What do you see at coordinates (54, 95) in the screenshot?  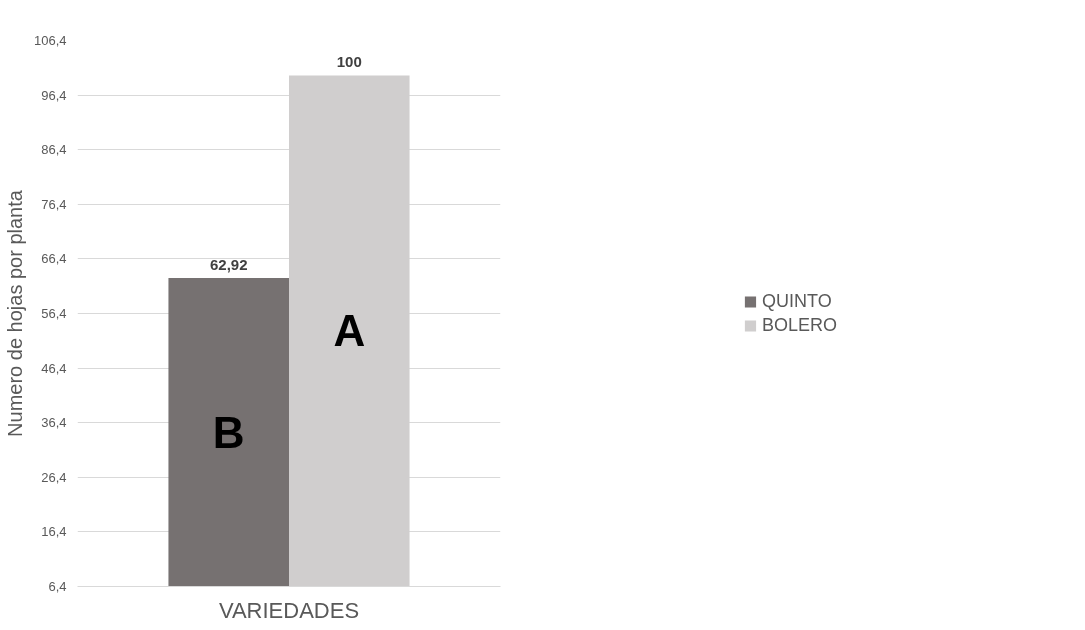 I see `y-tick-label: 96,4` at bounding box center [54, 95].